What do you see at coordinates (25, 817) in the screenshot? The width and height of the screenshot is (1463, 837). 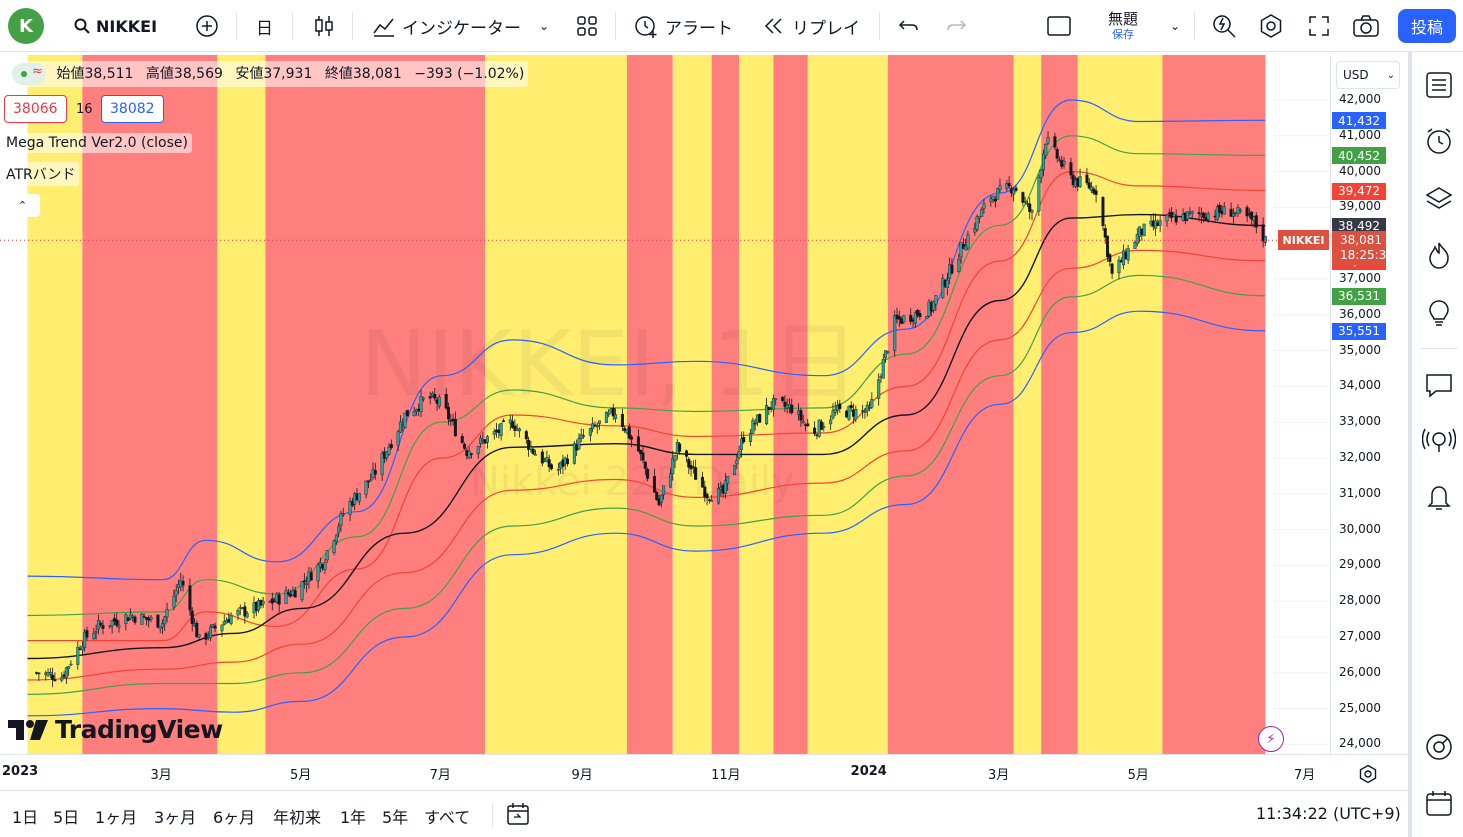 I see `range-1d: 1日` at bounding box center [25, 817].